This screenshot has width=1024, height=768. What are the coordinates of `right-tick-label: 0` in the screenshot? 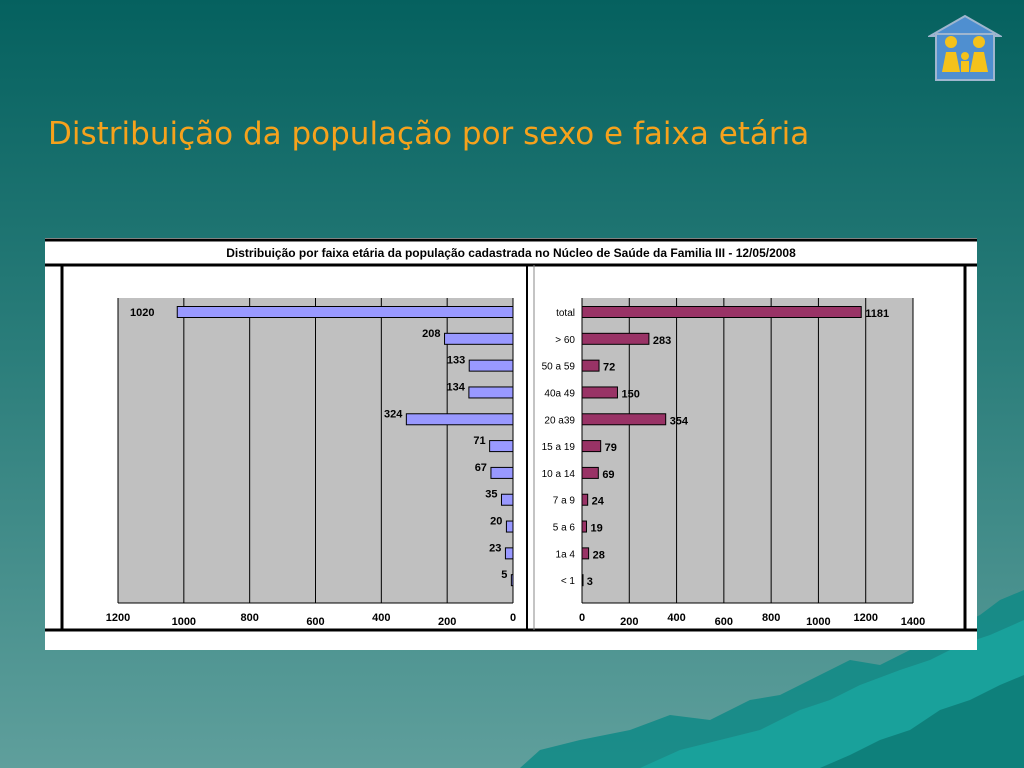 It's located at (582, 618).